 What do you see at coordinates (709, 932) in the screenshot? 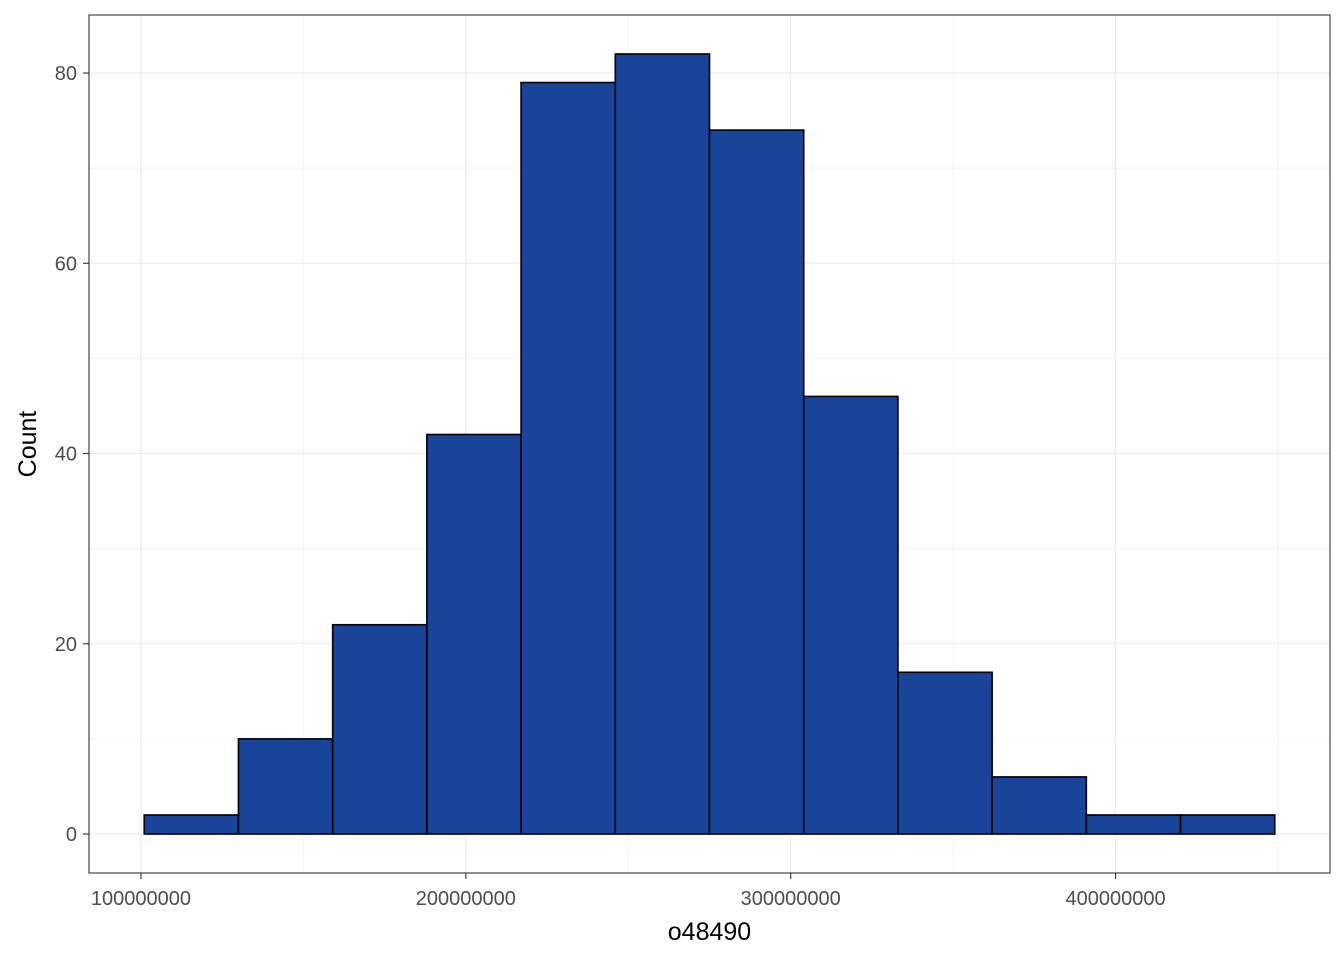
I see `x-axis-title: o48490` at bounding box center [709, 932].